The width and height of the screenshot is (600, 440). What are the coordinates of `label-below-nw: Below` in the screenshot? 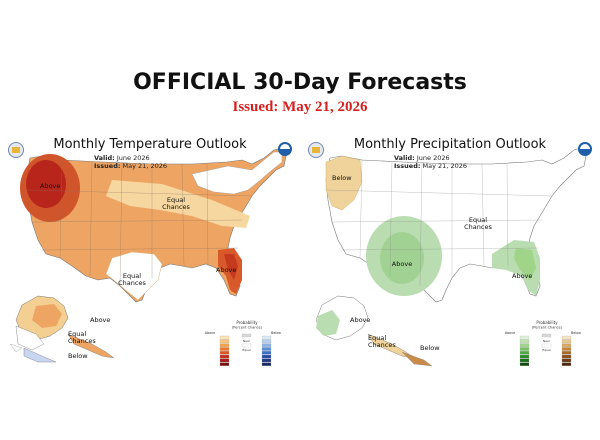 It's located at (342, 178).